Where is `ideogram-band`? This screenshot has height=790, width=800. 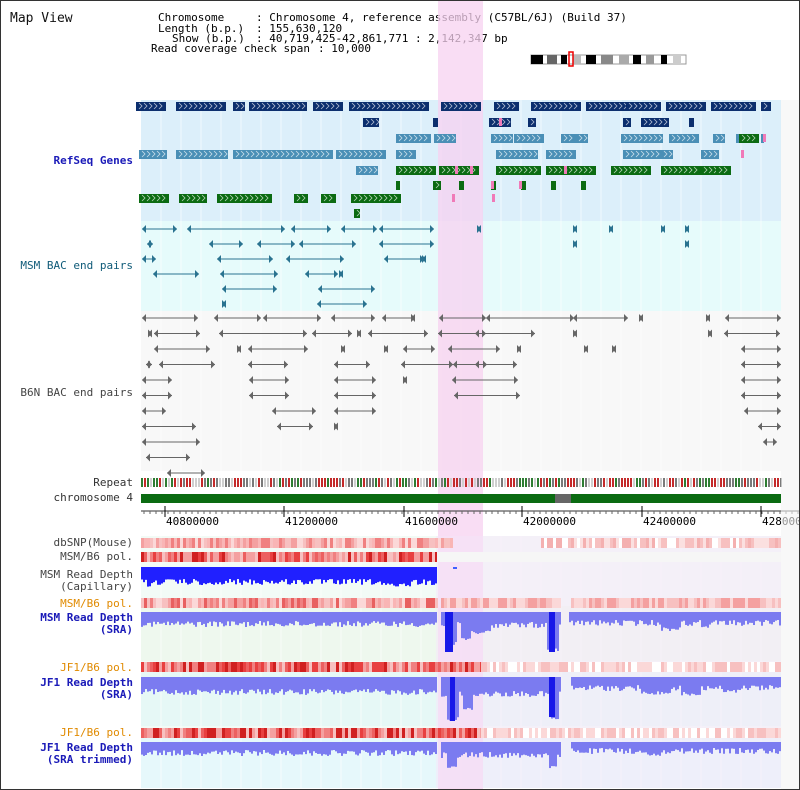 ideogram-band is located at coordinates (664, 59).